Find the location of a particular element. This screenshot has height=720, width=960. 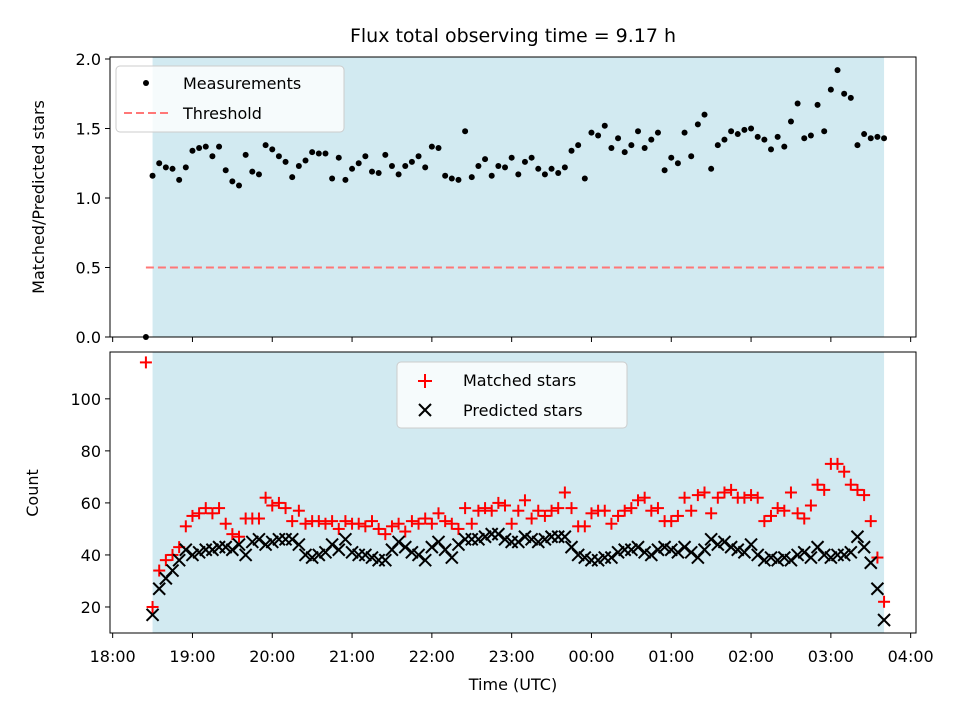

top-legend-box is located at coordinates (230, 99).